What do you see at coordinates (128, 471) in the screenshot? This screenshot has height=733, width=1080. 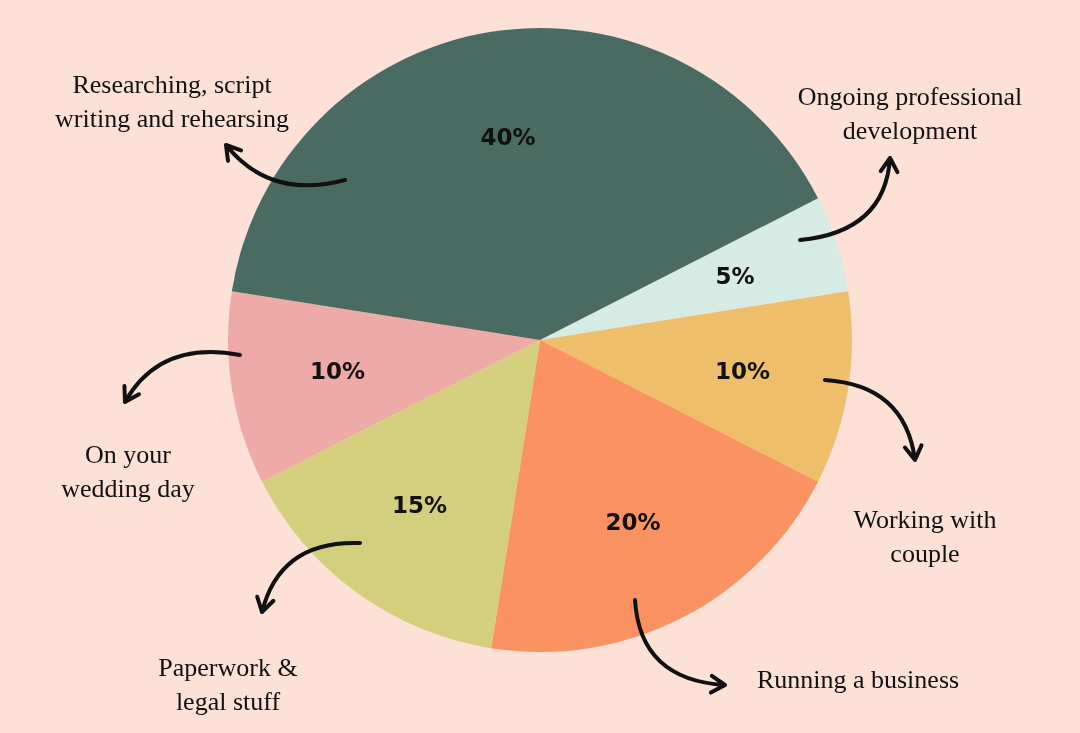 I see `slice-label: On your wedding day` at bounding box center [128, 471].